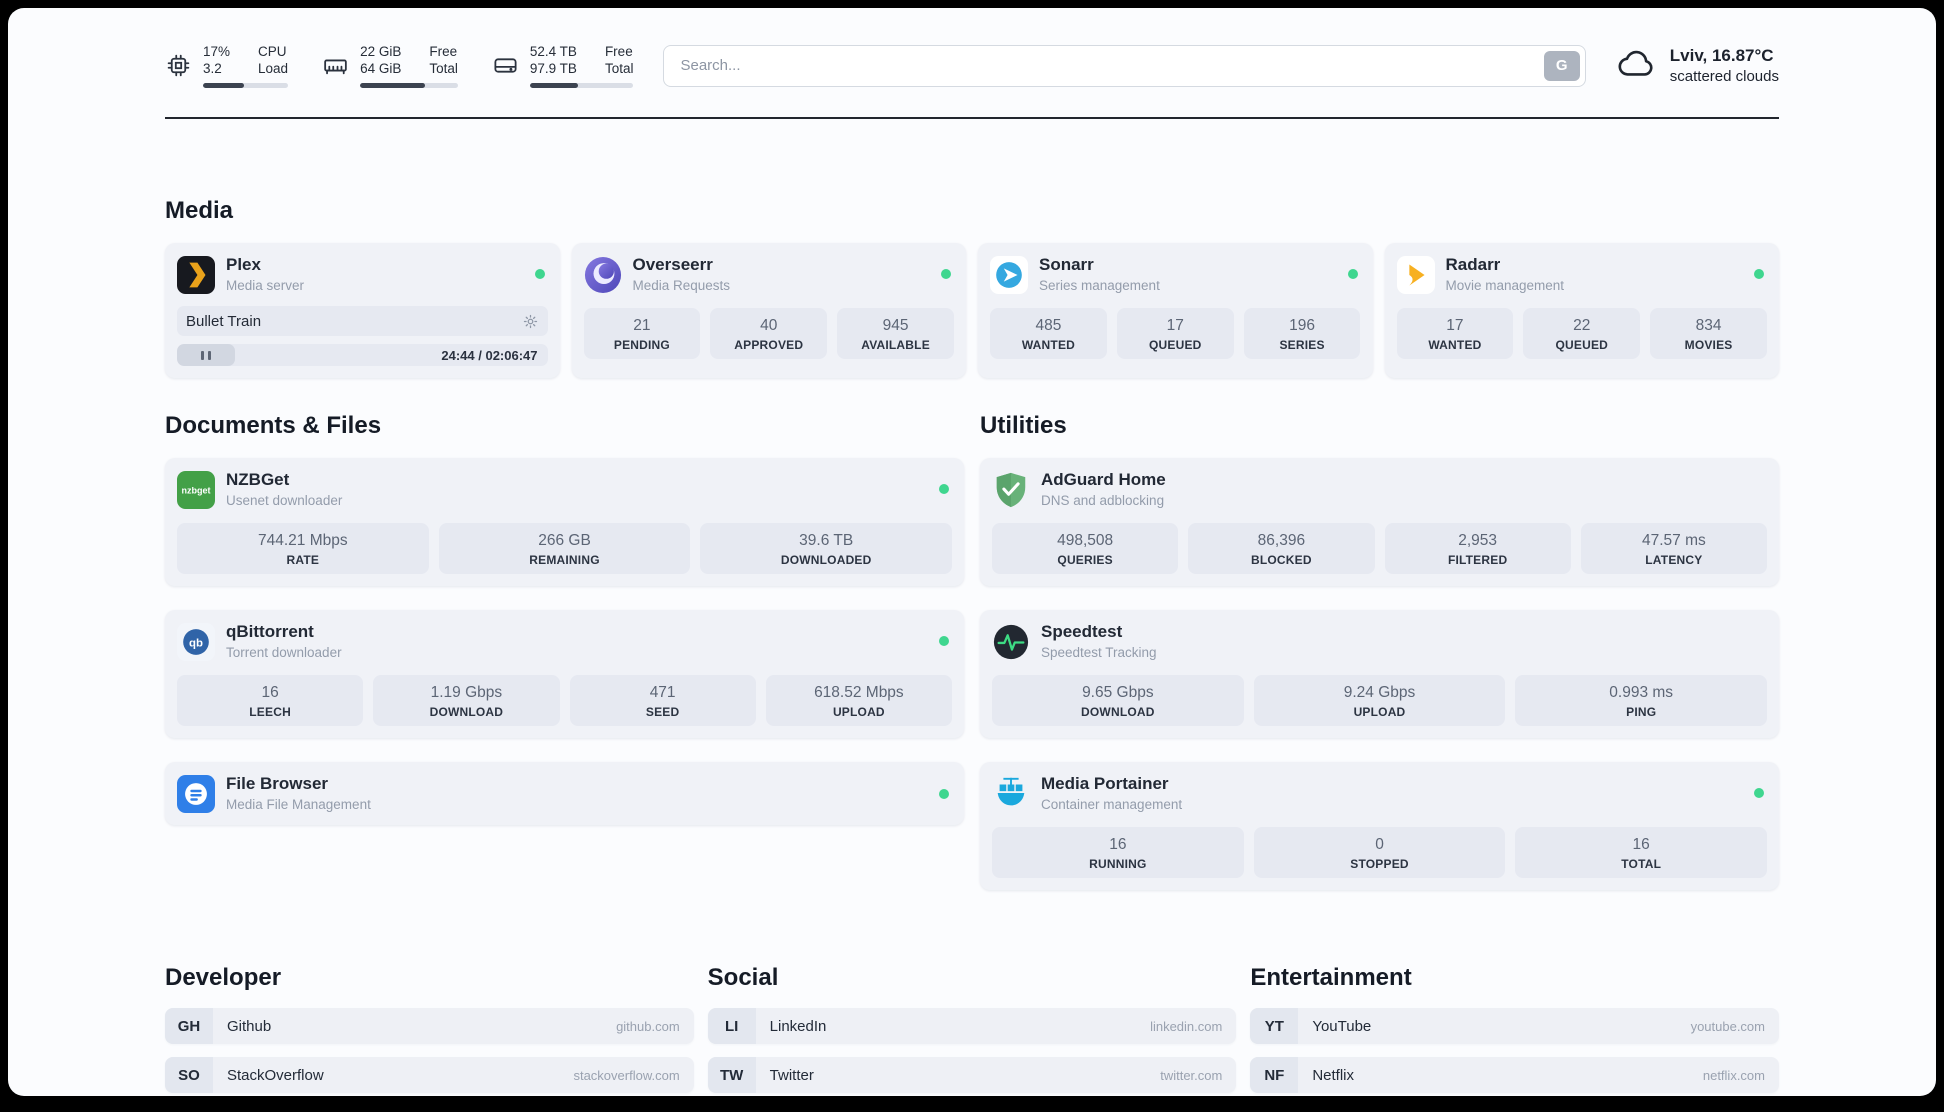  Describe the element at coordinates (303, 540) in the screenshot. I see `stat-value: 744.21 Mbps` at that location.